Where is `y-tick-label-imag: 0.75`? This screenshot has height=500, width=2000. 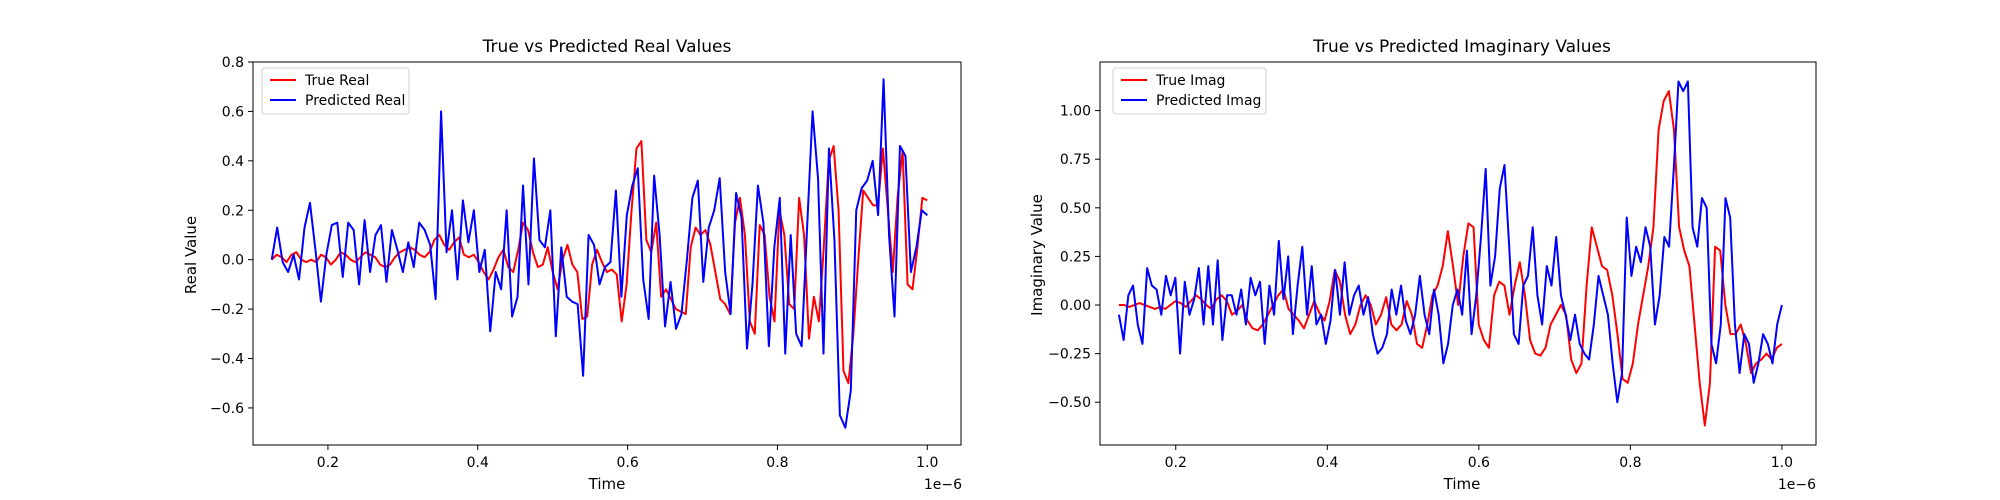 y-tick-label-imag: 0.75 is located at coordinates (1075, 160).